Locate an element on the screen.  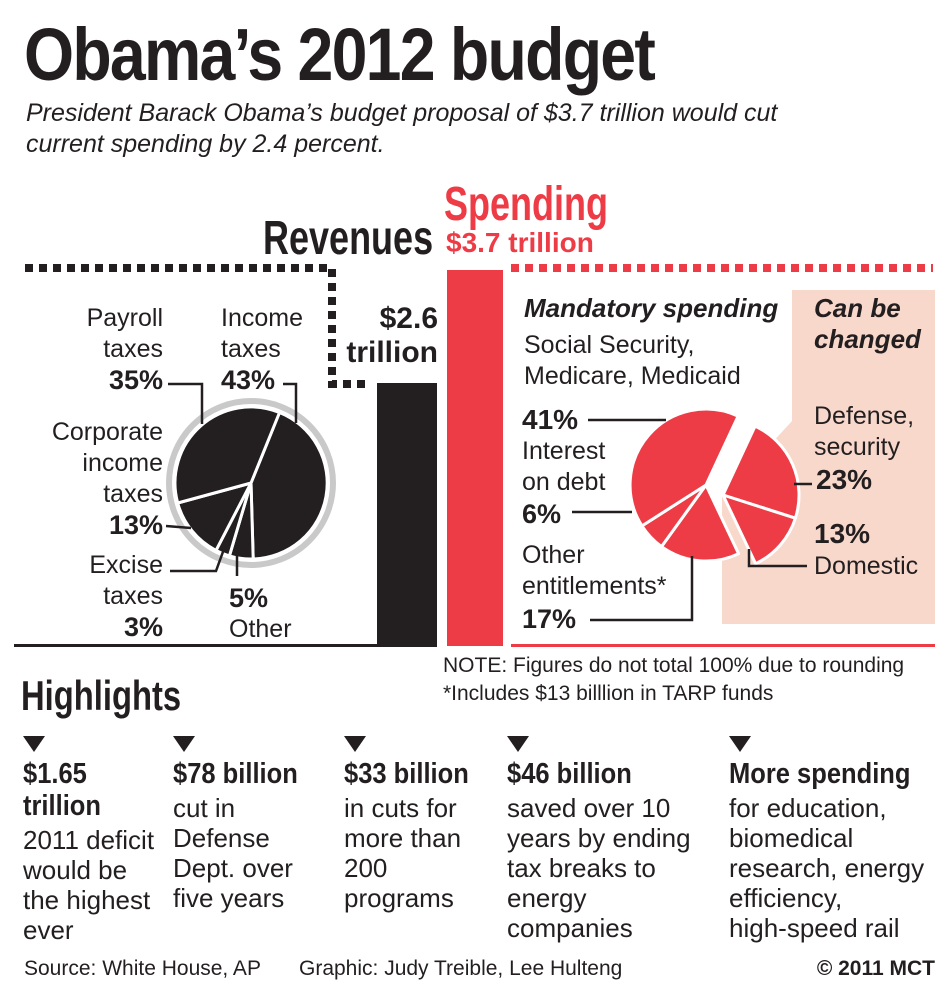
page-title: Obama’s 2012 budget is located at coordinates (340, 54).